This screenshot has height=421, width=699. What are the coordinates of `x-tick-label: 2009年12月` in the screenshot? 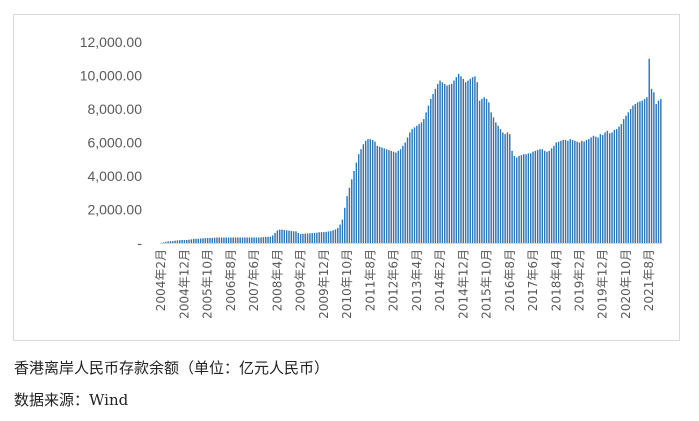 It's located at (324, 284).